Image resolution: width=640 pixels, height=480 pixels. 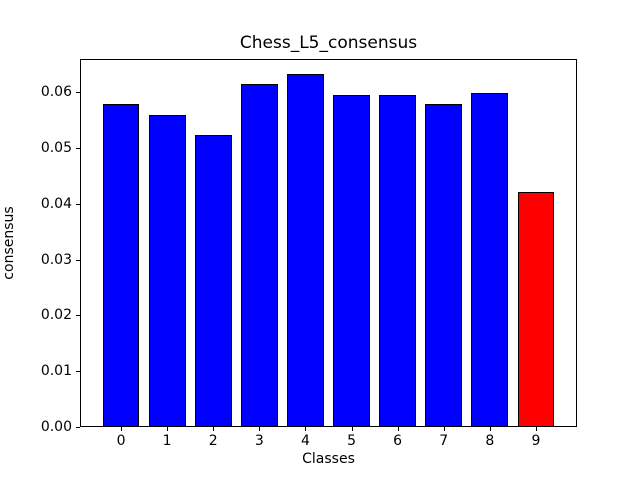 I want to click on y-tick-label: 0.04, so click(x=56, y=203).